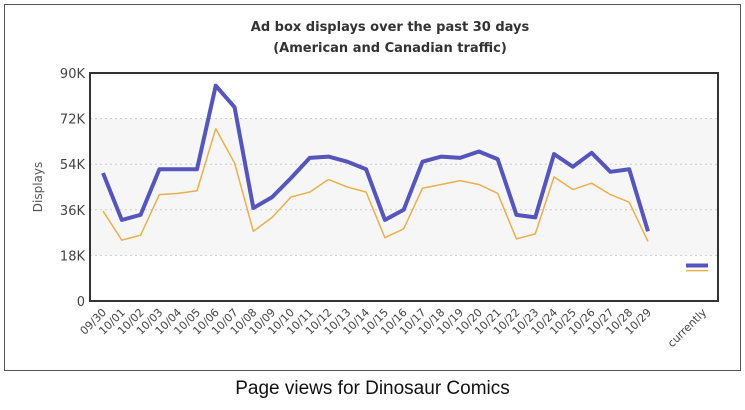  Describe the element at coordinates (73, 211) in the screenshot. I see `y-tick-label: 36K` at that location.